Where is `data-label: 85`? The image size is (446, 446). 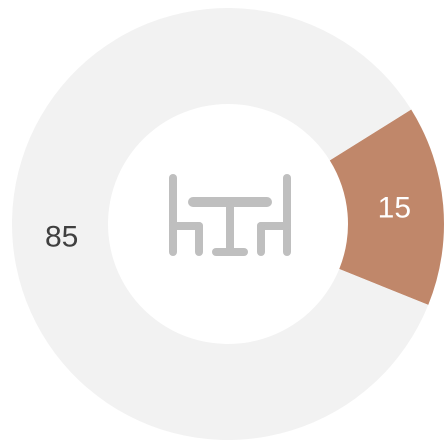 data-label: 85 is located at coordinates (61, 236).